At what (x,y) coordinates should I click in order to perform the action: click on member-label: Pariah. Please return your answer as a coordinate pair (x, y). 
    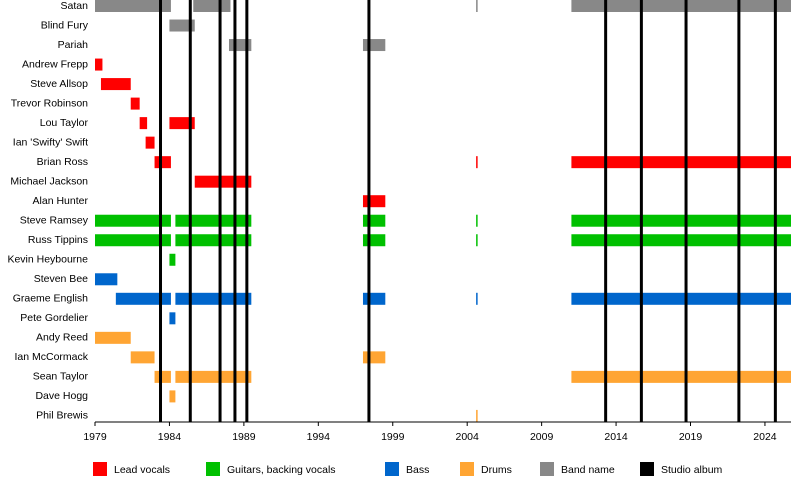
    Looking at the image, I should click on (73, 45).